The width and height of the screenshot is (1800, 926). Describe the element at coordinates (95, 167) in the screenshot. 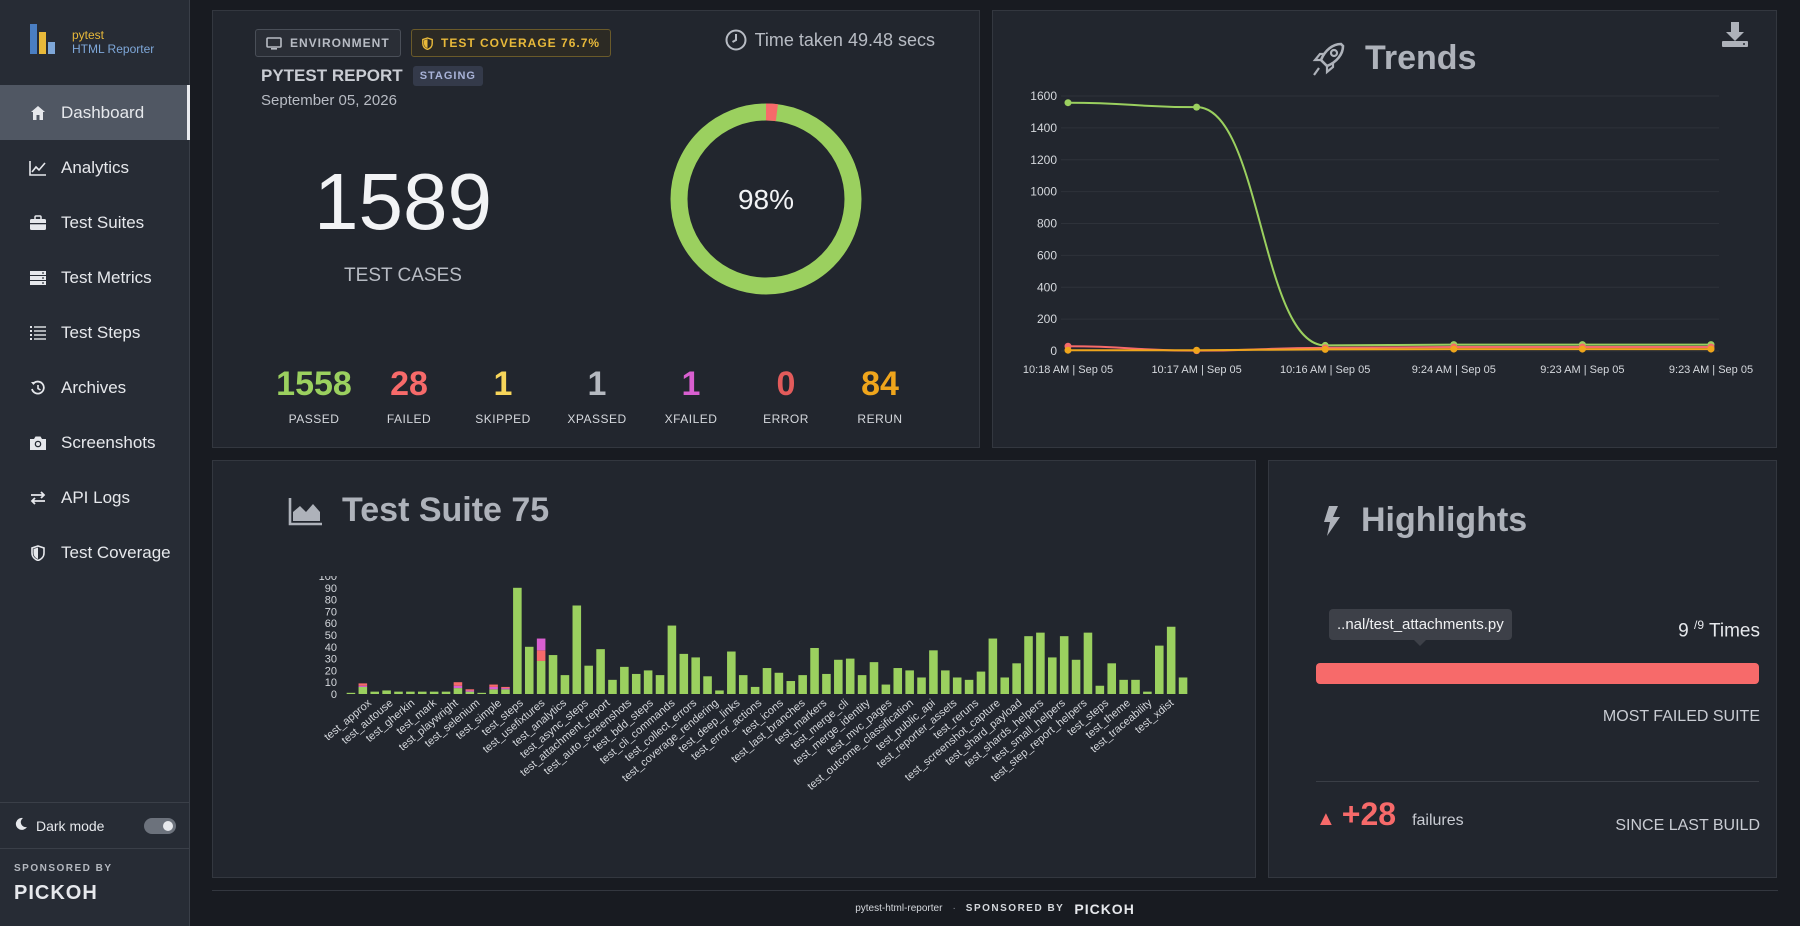

I see `sidebar-item-analytics: Analytics` at that location.